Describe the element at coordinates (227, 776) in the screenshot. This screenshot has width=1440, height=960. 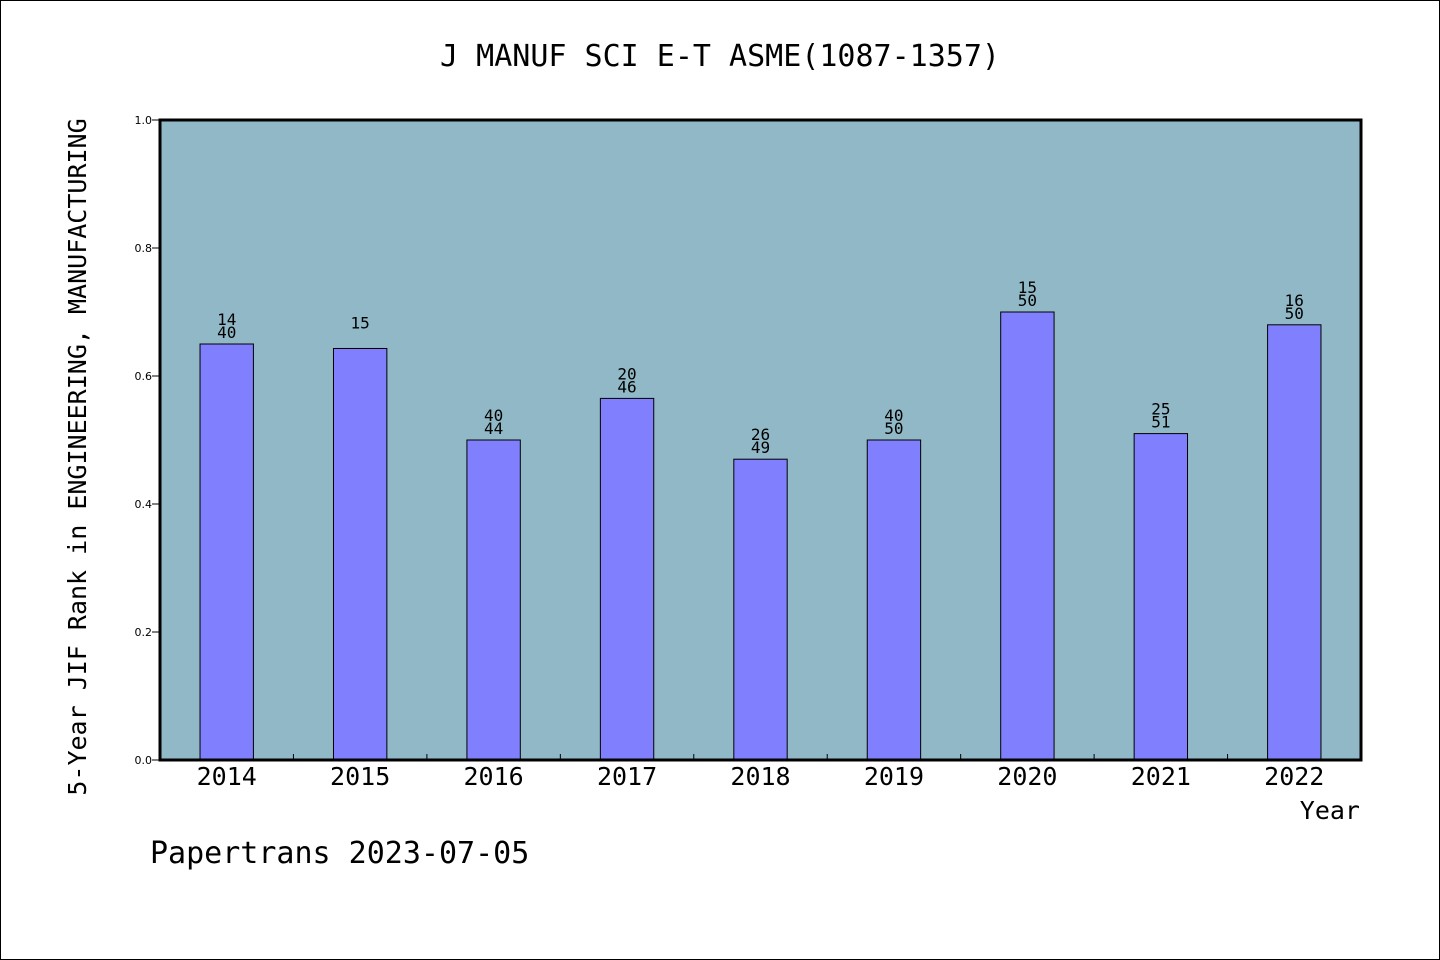
I see `x-tick-label: 2014` at that location.